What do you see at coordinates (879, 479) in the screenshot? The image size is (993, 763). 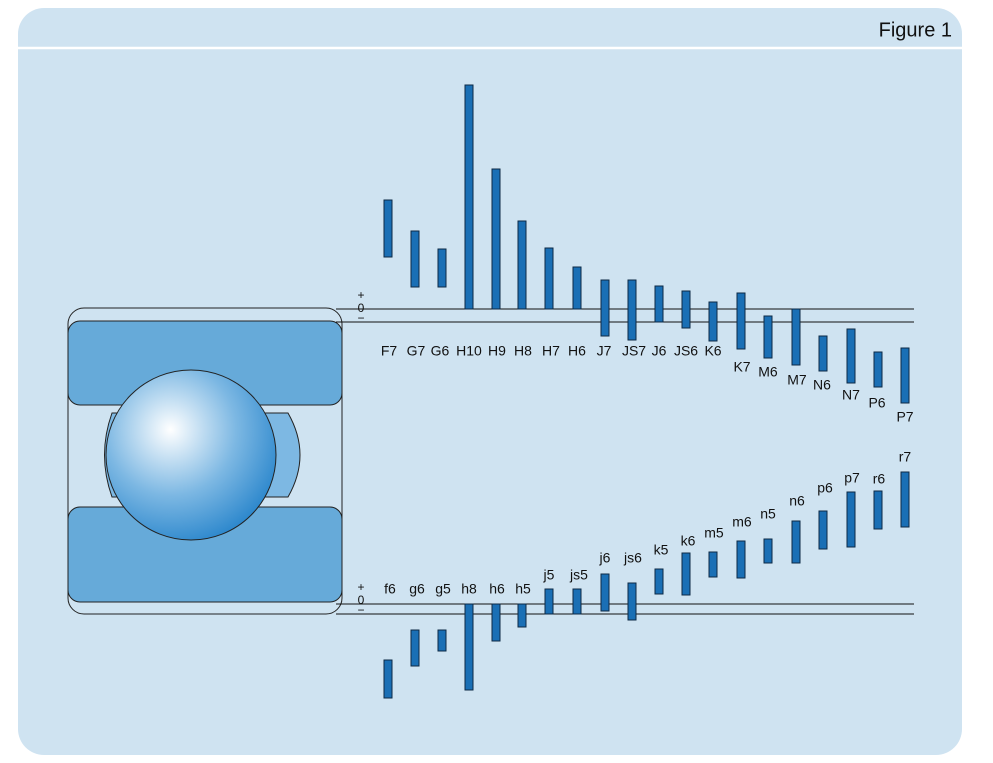 I see `tolerance-label: r6` at bounding box center [879, 479].